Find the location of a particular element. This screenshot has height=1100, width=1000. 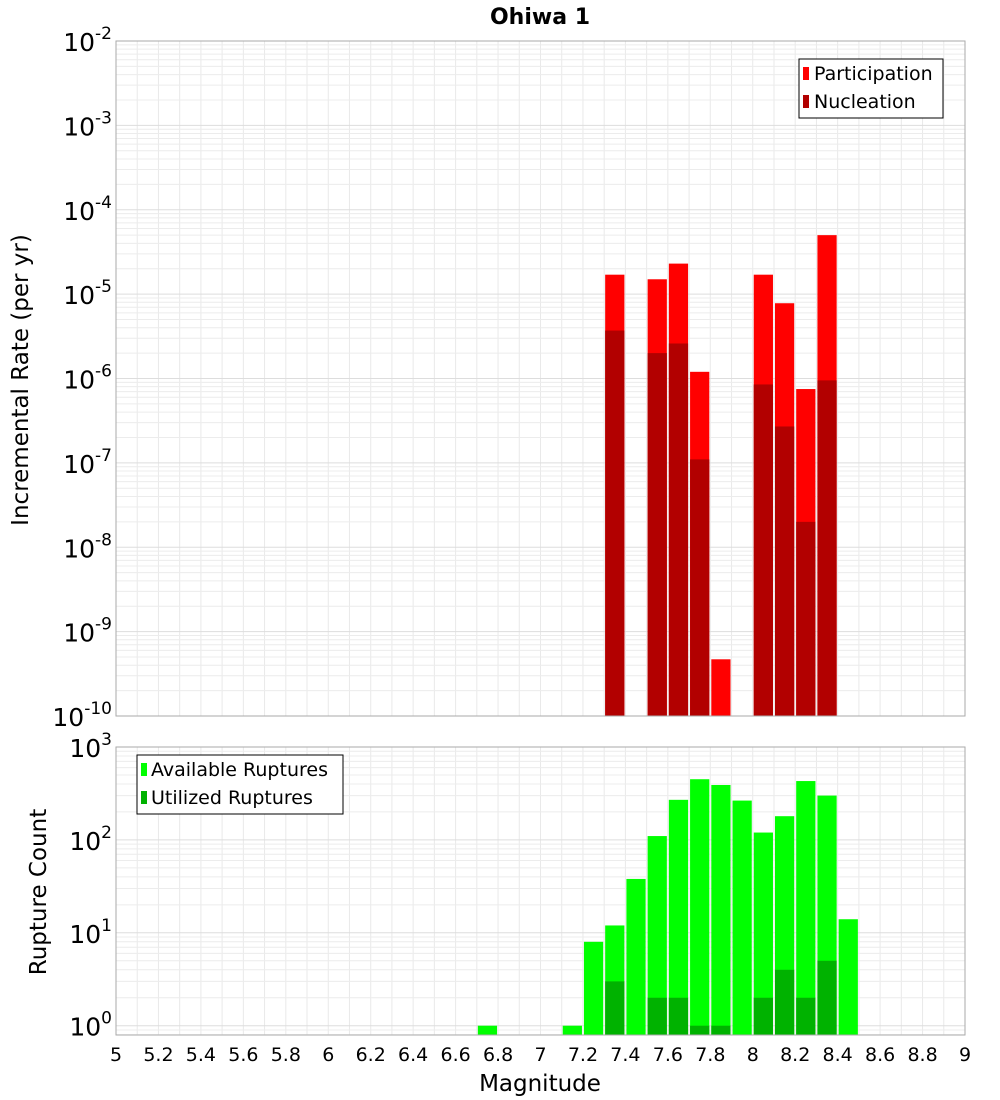

utilized-legend-label: Utilized Ruptures is located at coordinates (232, 798).